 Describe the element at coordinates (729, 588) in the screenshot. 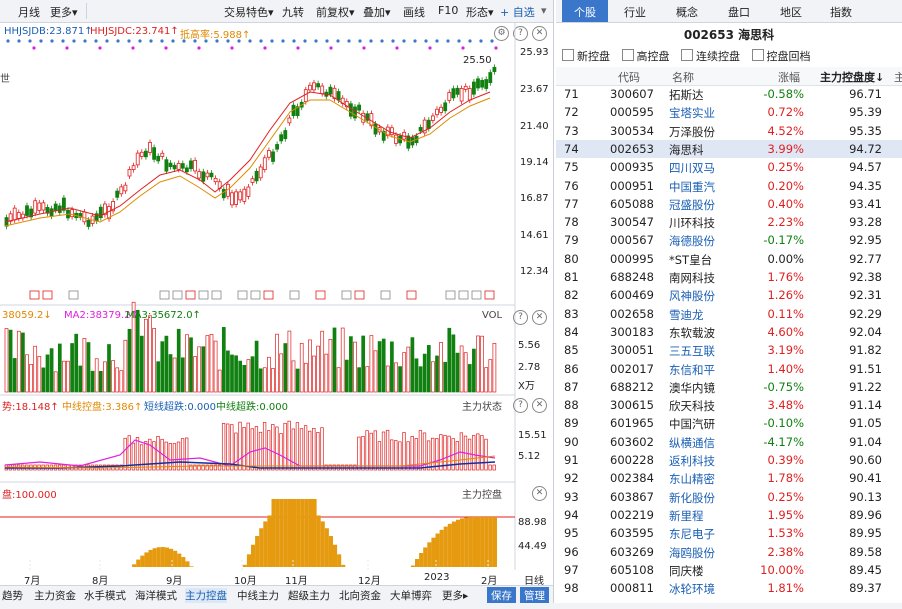

I see `table-row: 98 000811 冰轮环境 1.81% 89.37` at that location.